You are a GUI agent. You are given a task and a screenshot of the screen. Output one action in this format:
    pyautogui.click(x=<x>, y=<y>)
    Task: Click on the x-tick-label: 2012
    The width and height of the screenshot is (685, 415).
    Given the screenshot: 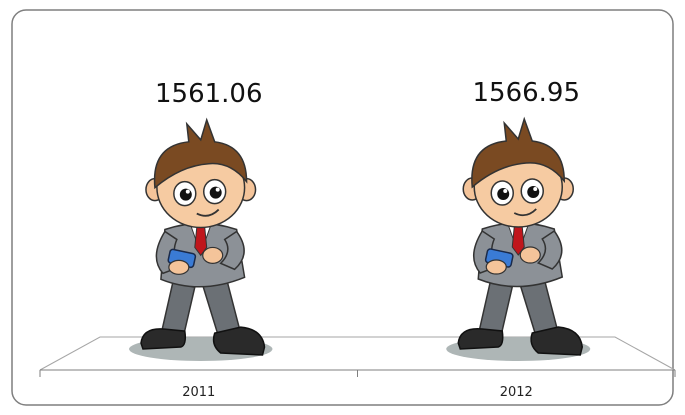 What is the action you would take?
    pyautogui.click(x=516, y=392)
    